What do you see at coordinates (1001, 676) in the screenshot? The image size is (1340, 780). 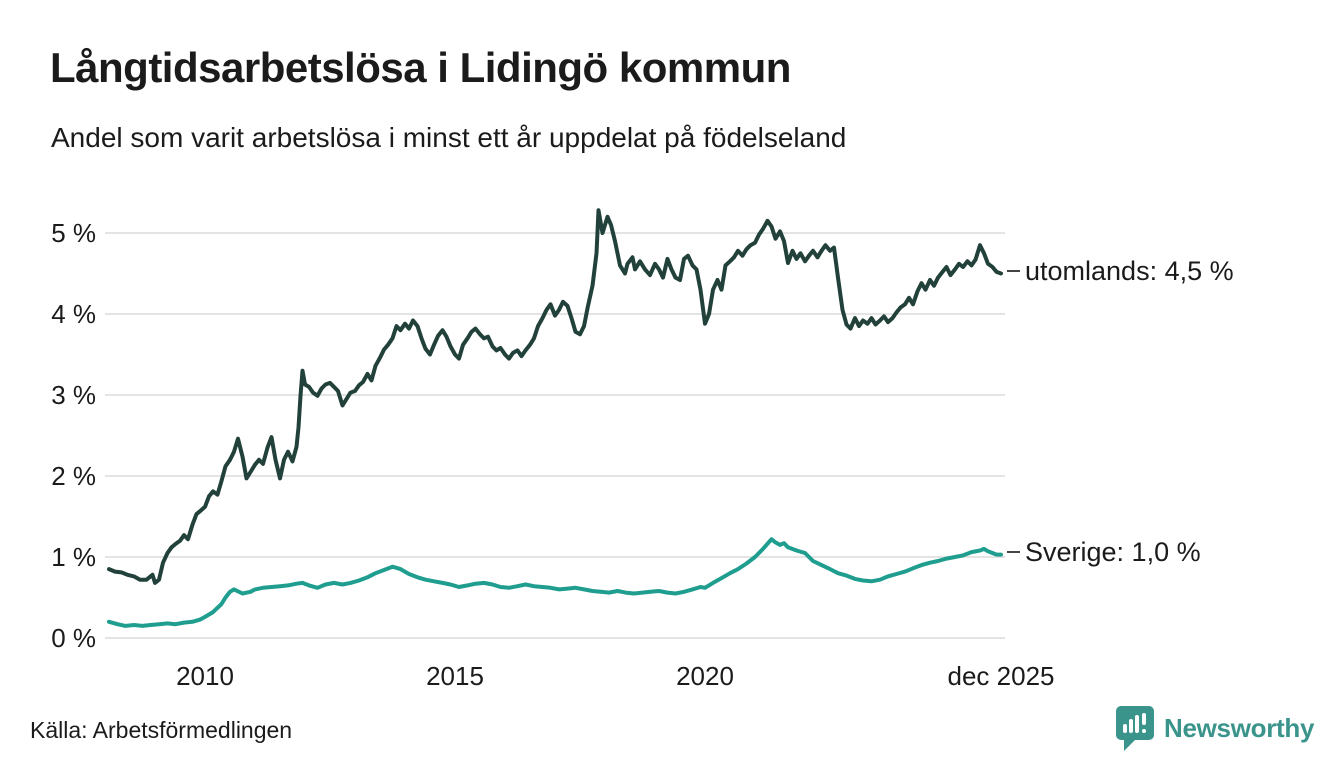 I see `x-axis-tick-label: dec 2025` at bounding box center [1001, 676].